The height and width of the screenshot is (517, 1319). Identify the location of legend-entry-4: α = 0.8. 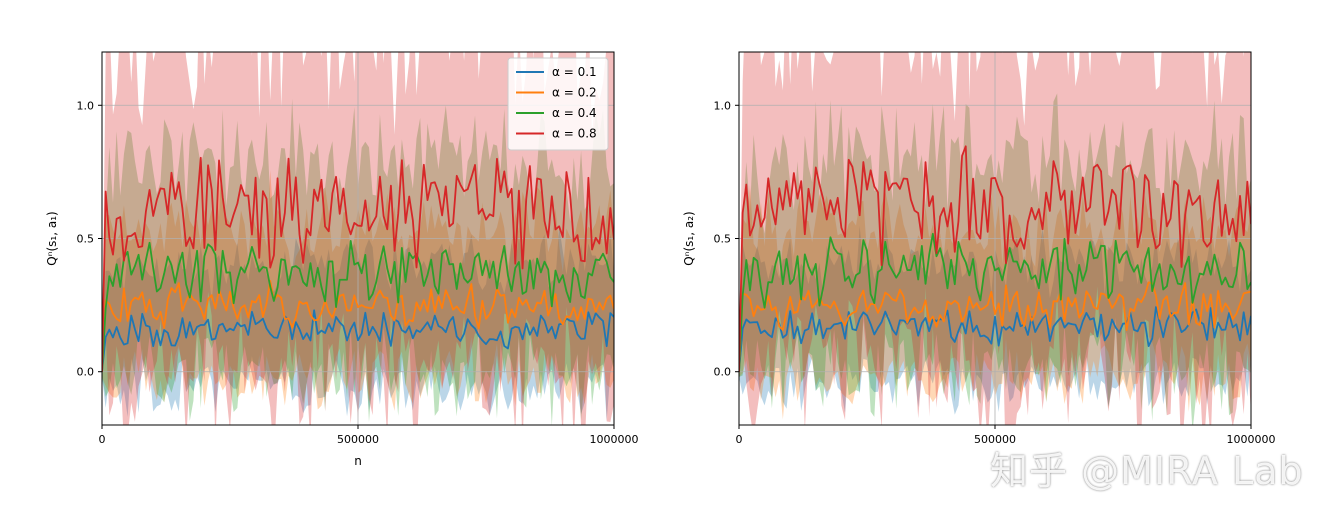
(574, 134).